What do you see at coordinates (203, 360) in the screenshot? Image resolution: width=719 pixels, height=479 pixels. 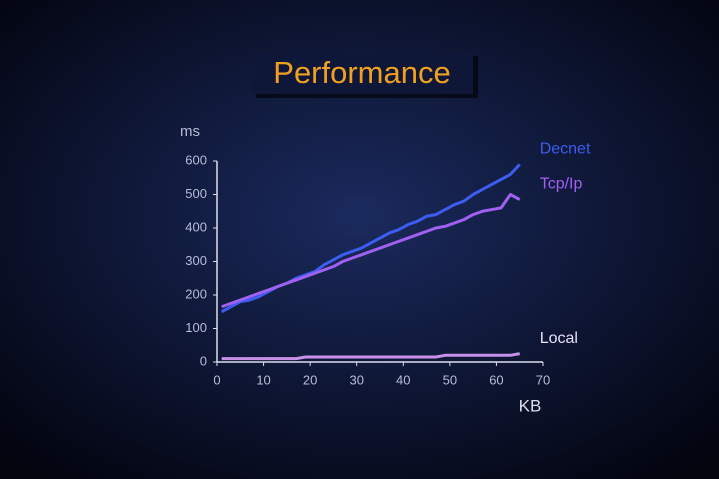 I see `y-tick-label: 0` at bounding box center [203, 360].